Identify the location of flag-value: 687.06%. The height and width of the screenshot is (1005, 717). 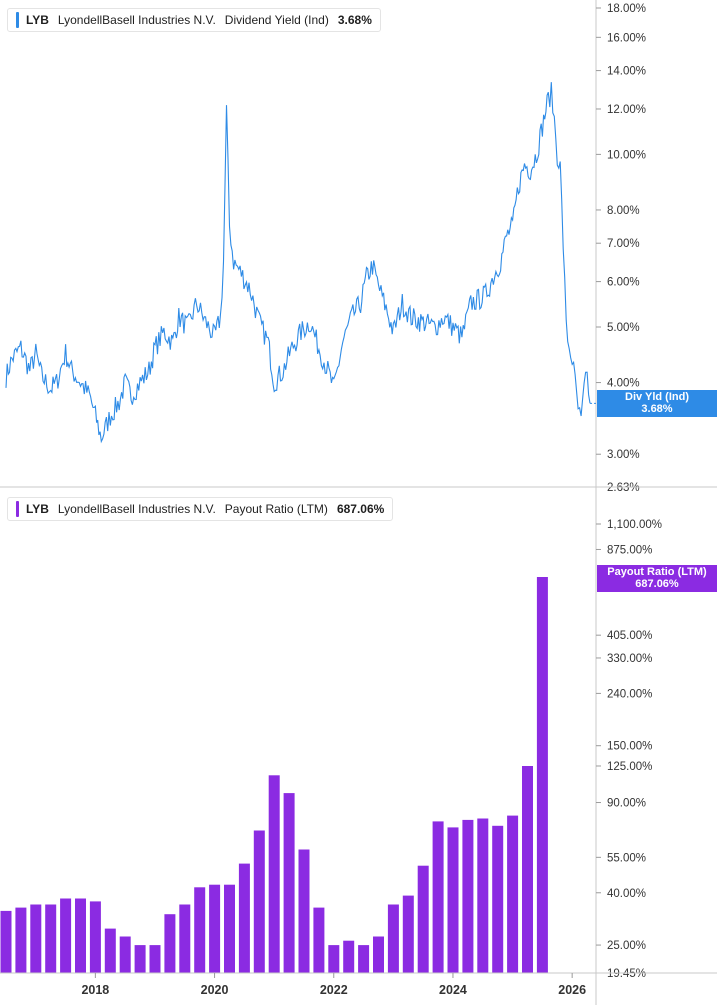
(657, 584).